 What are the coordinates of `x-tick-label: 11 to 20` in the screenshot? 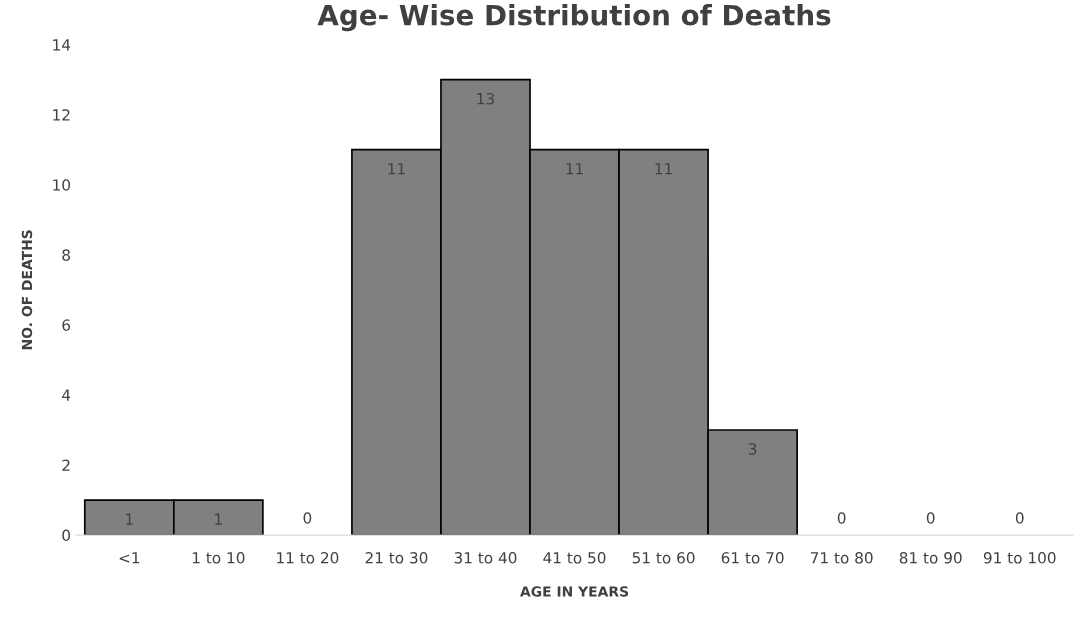 It's located at (308, 558).